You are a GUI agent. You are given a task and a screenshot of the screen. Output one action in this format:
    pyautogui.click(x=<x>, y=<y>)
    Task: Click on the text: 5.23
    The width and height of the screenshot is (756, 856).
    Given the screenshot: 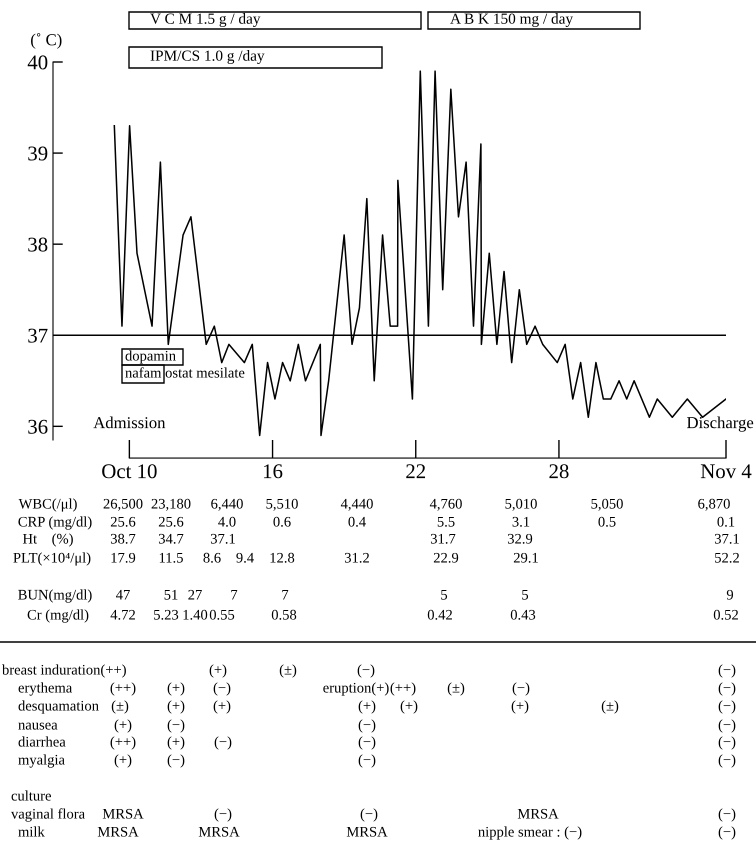 What is the action you would take?
    pyautogui.click(x=166, y=615)
    